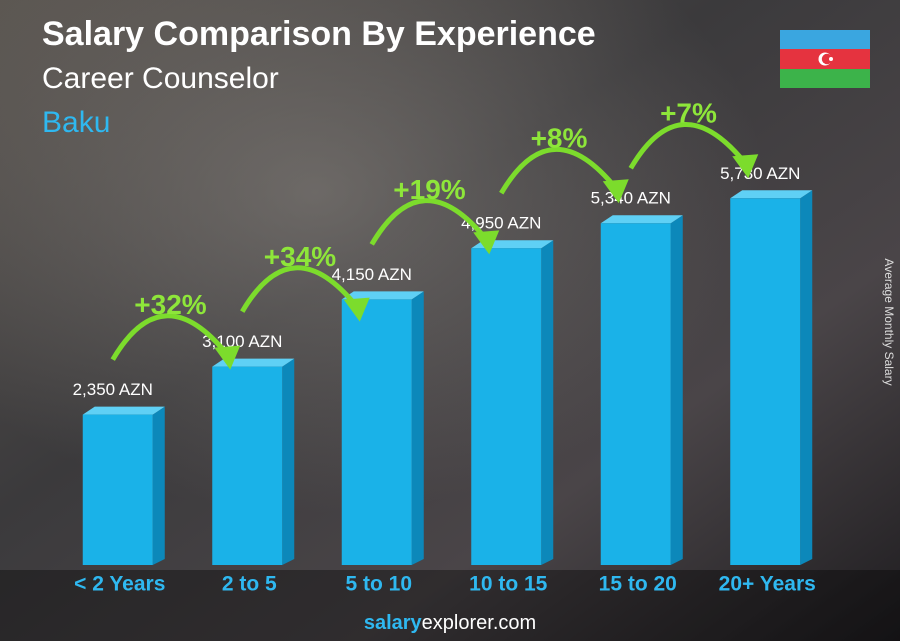 The height and width of the screenshot is (641, 900). Describe the element at coordinates (688, 113) in the screenshot. I see `growth-label: +7%` at that location.